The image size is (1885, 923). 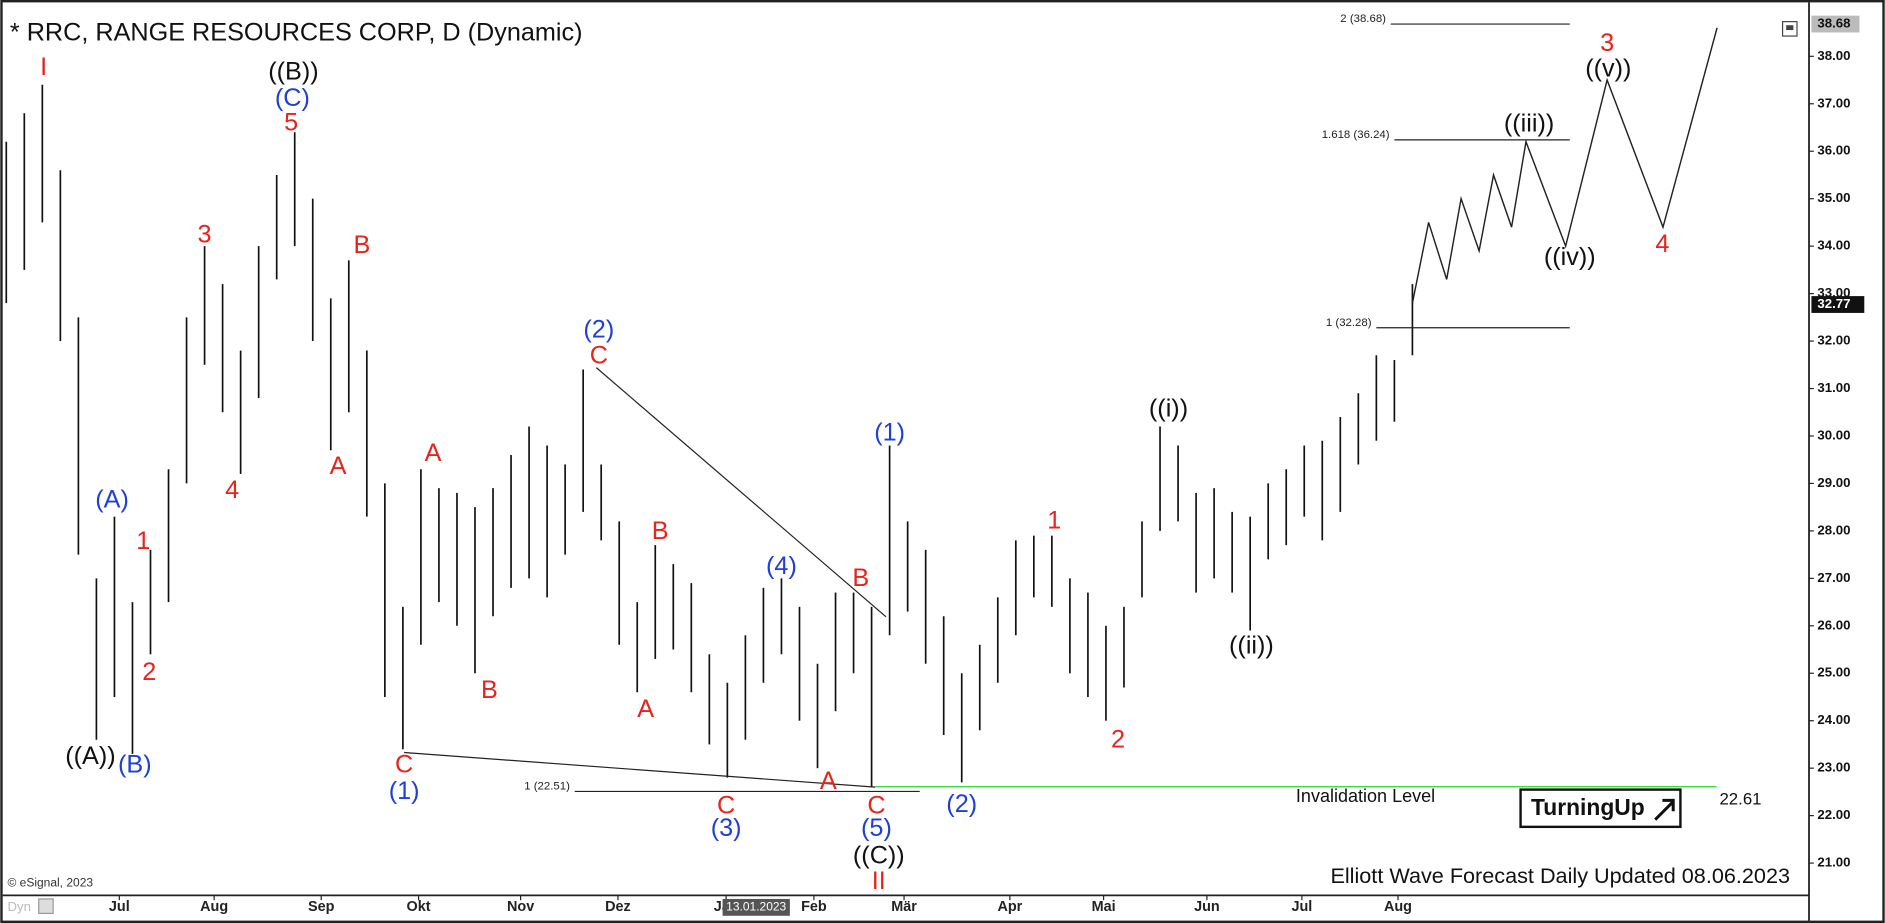 What do you see at coordinates (1833, 340) in the screenshot?
I see `y-tick-label: 32.00` at bounding box center [1833, 340].